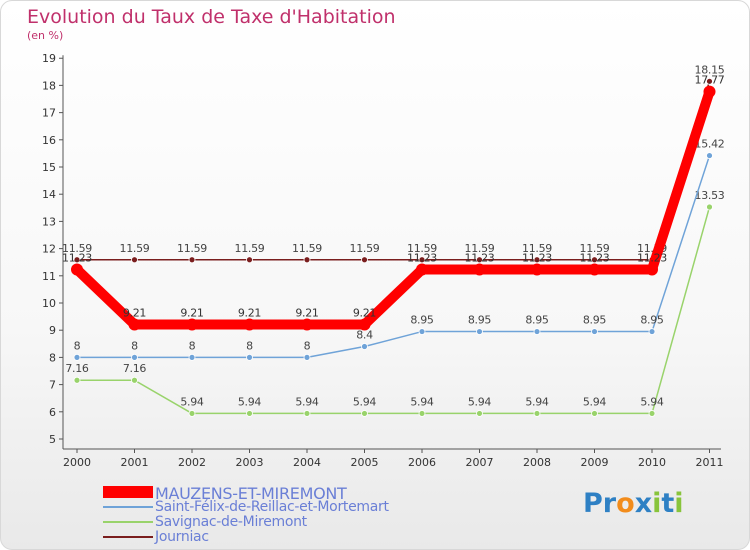  I want to click on y-tick-label: 11, so click(49, 276).